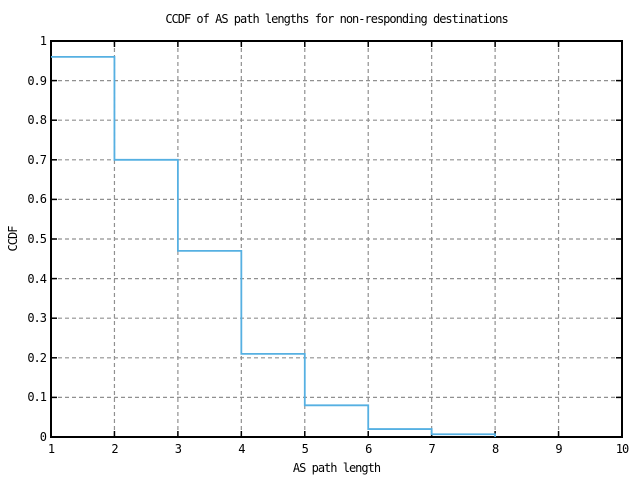 This screenshot has width=640, height=480. I want to click on y-tick-label: 0.8, so click(37, 120).